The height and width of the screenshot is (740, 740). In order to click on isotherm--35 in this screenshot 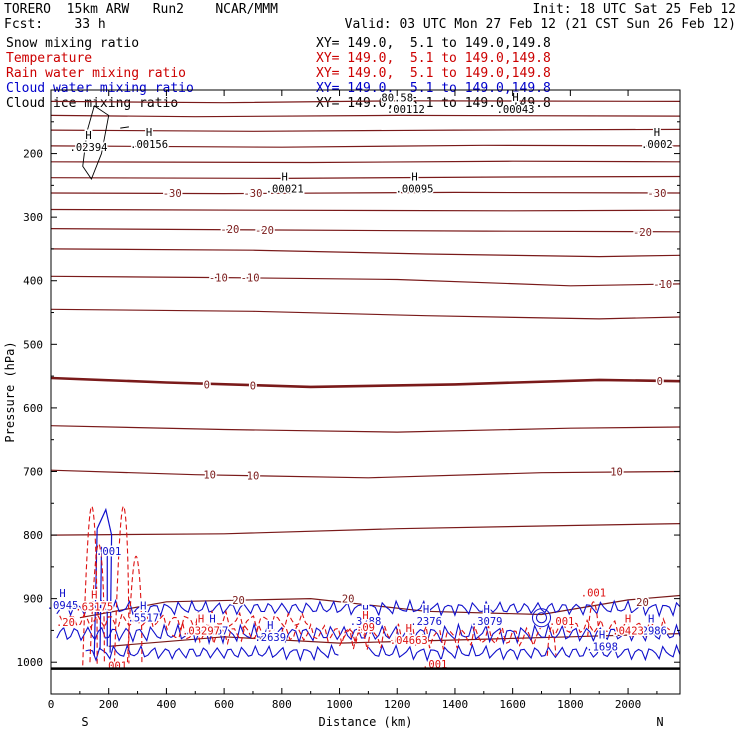, I will do `click(365, 177)`.